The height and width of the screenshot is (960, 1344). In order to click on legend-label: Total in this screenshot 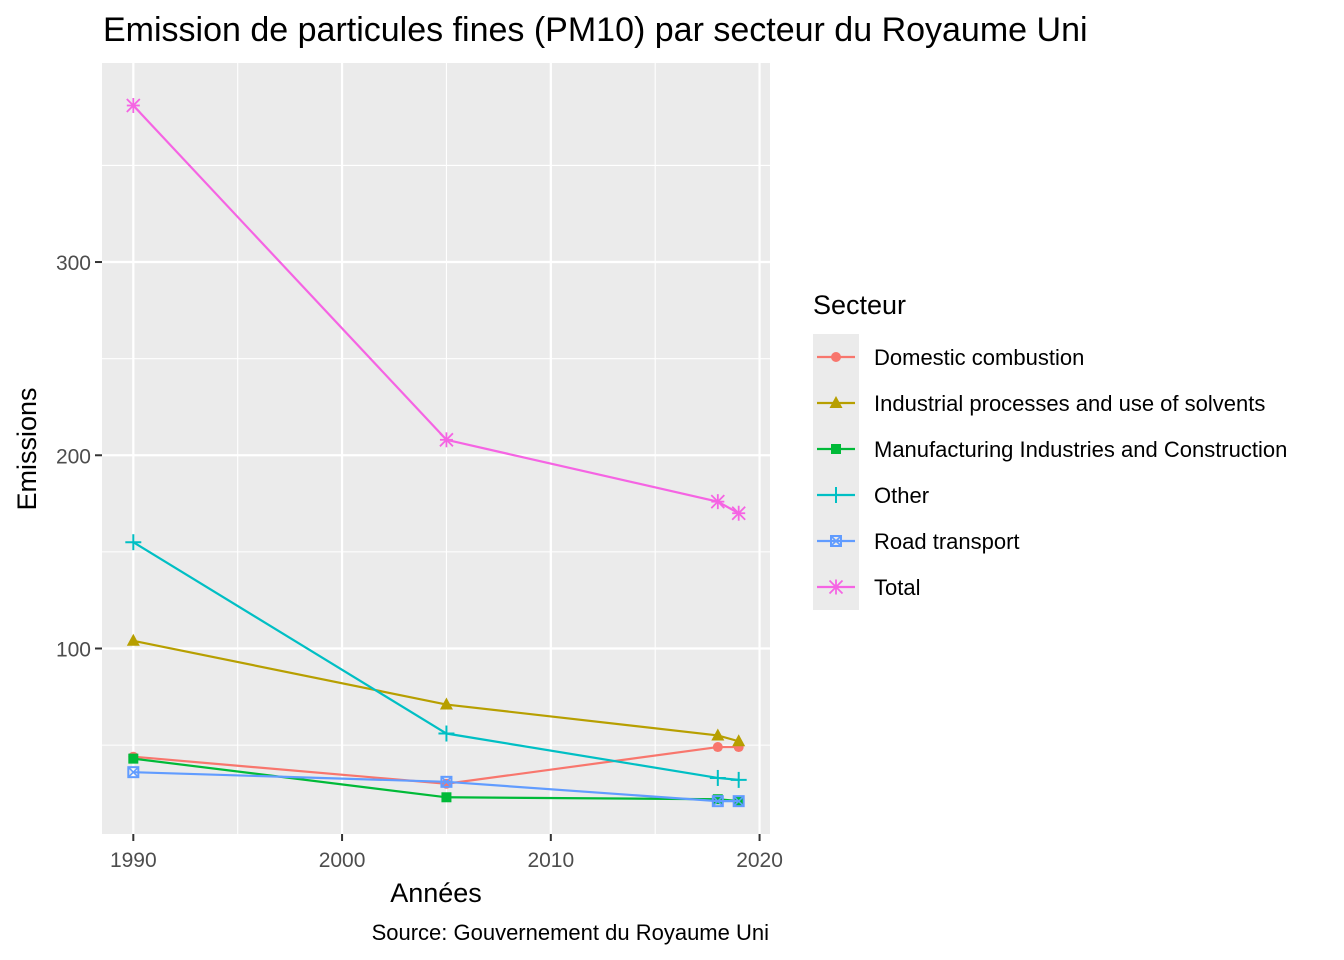, I will do `click(897, 587)`.